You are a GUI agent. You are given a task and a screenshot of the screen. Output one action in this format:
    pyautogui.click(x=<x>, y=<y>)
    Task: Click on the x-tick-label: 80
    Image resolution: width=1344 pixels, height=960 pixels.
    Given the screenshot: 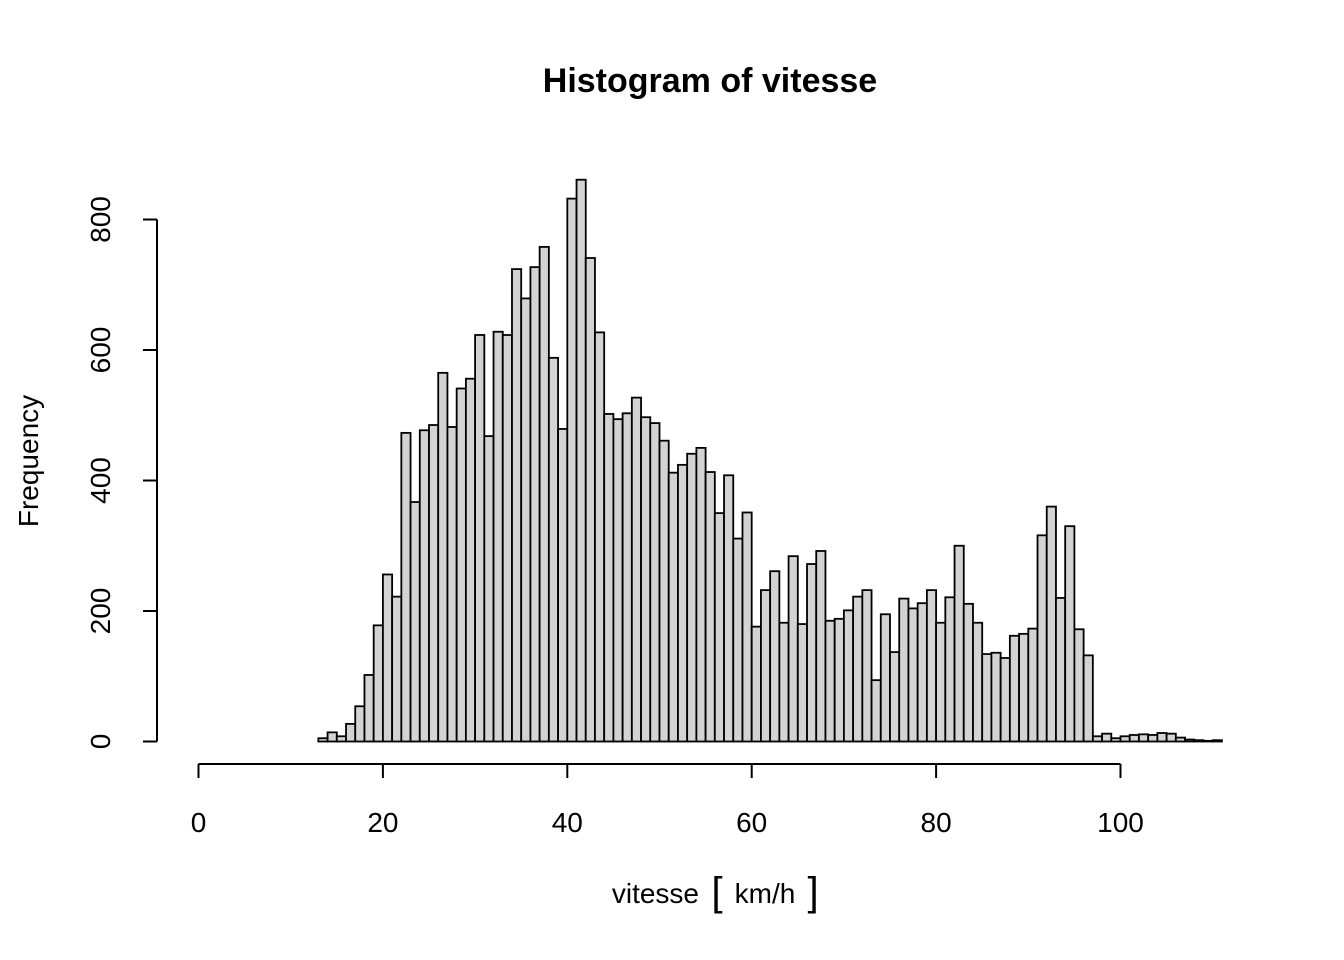 What is the action you would take?
    pyautogui.click(x=936, y=822)
    